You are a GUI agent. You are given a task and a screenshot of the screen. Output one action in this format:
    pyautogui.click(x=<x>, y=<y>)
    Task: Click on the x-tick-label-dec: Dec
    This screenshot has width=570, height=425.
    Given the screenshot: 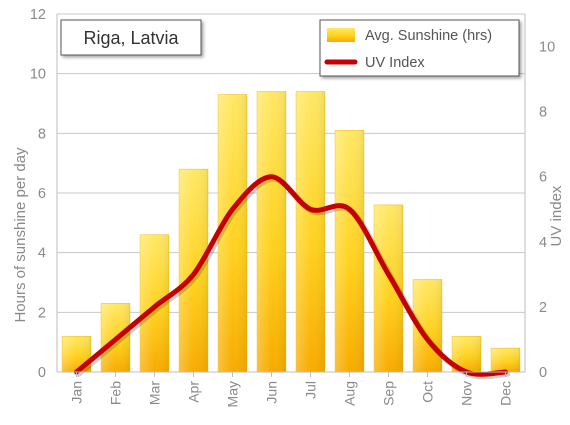 What is the action you would take?
    pyautogui.click(x=506, y=393)
    